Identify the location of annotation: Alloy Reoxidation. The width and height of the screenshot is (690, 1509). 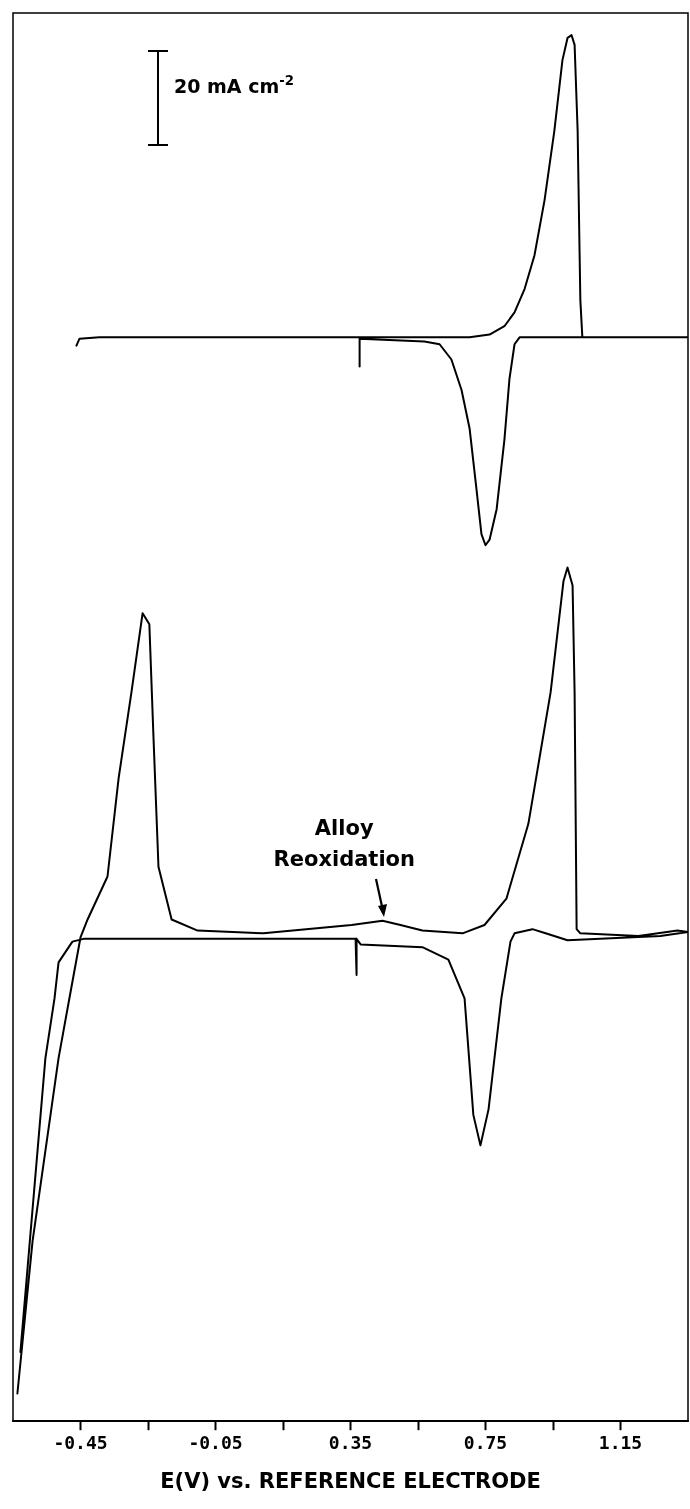
(344, 843).